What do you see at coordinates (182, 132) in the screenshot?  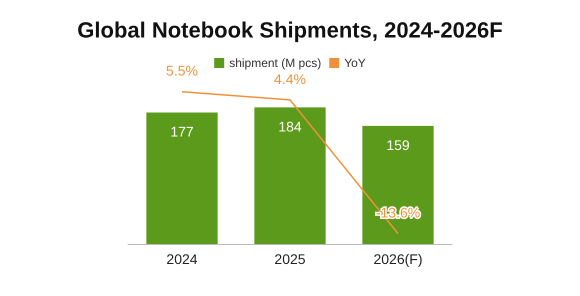 I see `data-label: 177` at bounding box center [182, 132].